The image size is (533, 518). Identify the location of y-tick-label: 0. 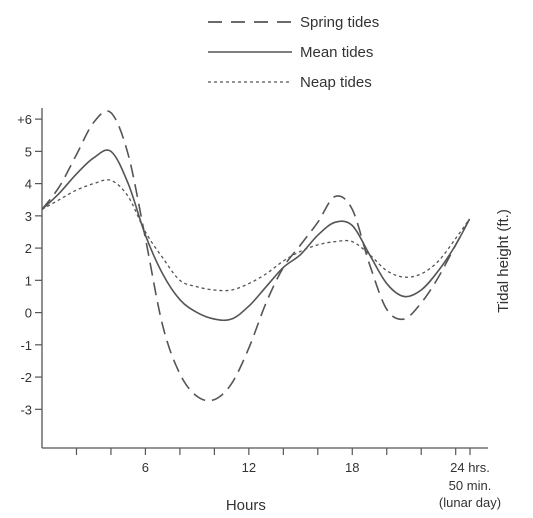
(28, 313).